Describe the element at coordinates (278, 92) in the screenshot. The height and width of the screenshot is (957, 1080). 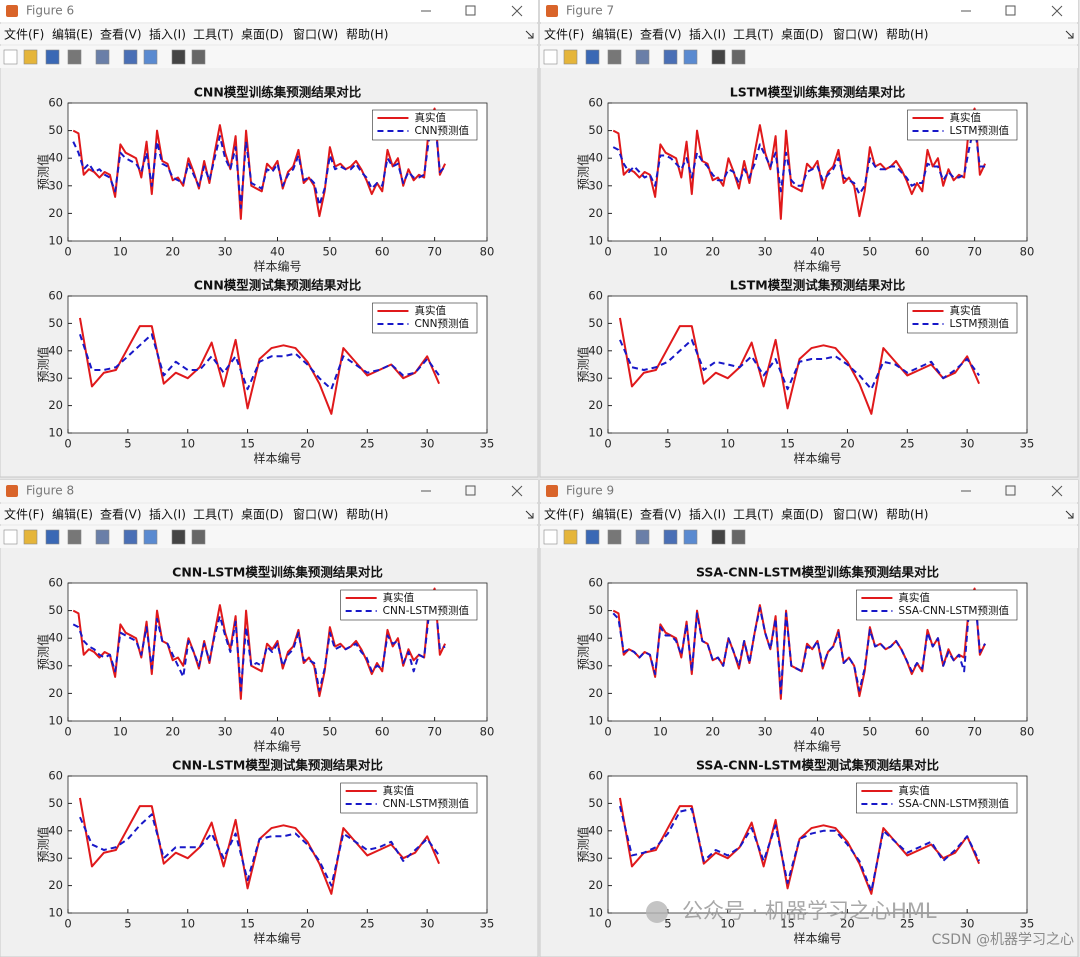
I see `chart-title: CNN模型训练集预测结果对比` at that location.